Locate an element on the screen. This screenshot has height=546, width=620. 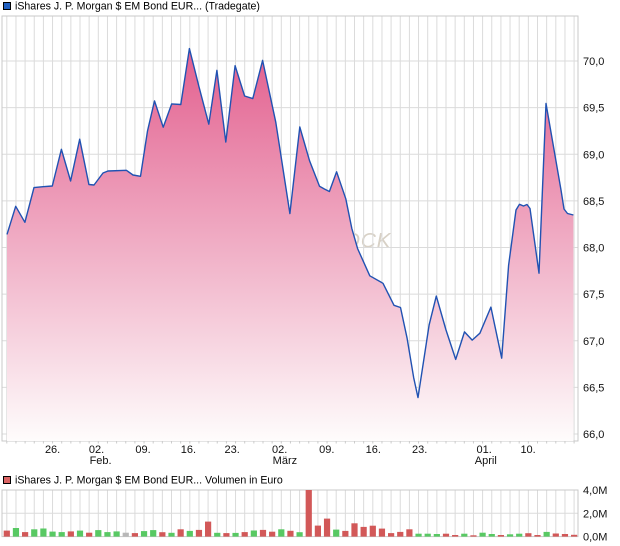
svg-text: 67,5 is located at coordinates (593, 295).